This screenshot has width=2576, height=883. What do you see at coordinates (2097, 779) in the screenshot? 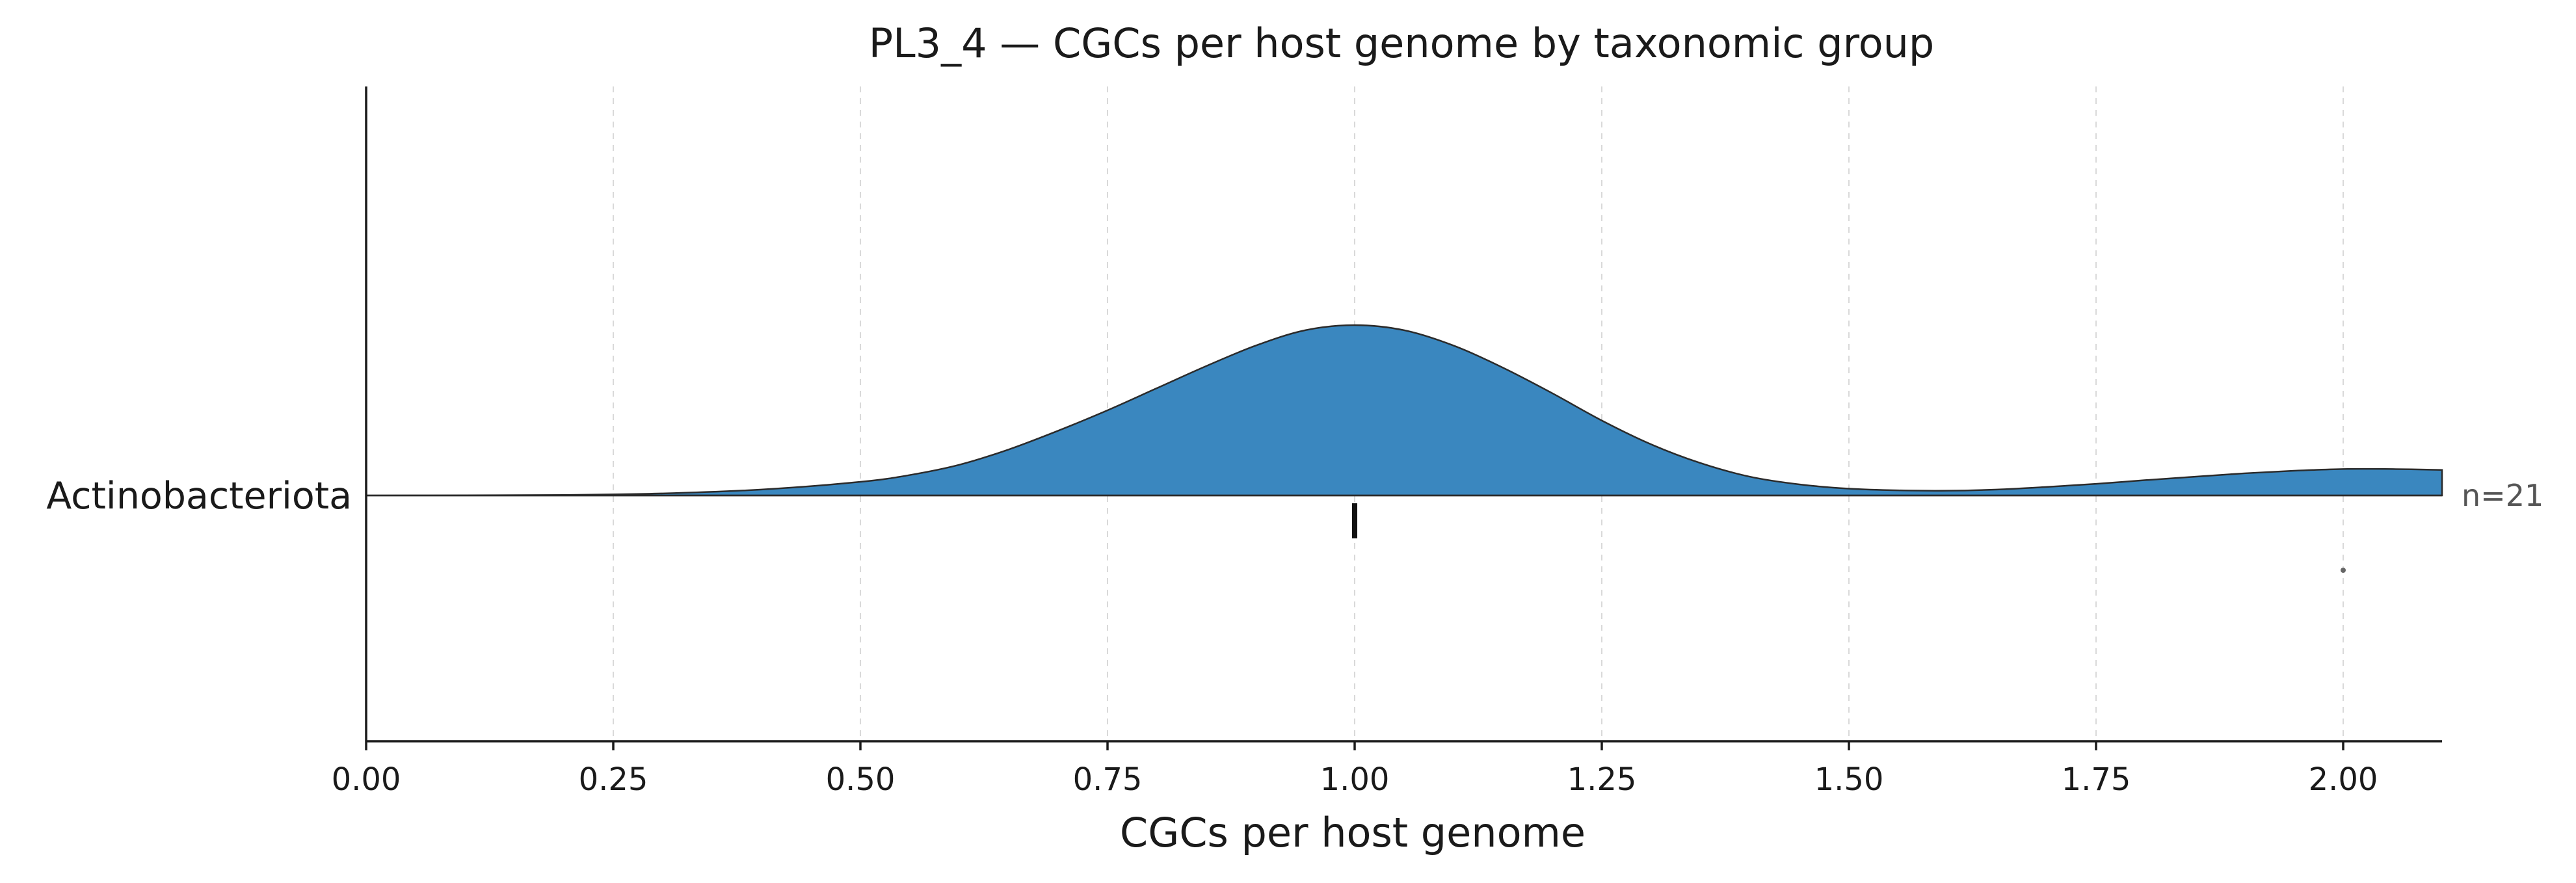
I see `x-tick-label: 1.75` at bounding box center [2097, 779].